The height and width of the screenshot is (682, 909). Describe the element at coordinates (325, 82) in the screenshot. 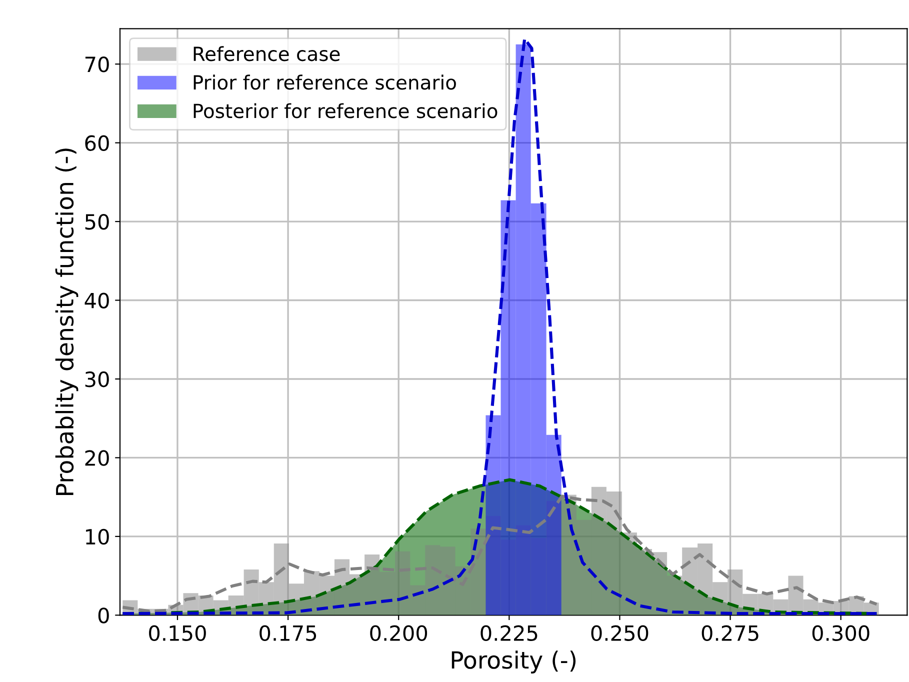

I see `legend-label: Prior for reference scenario` at that location.